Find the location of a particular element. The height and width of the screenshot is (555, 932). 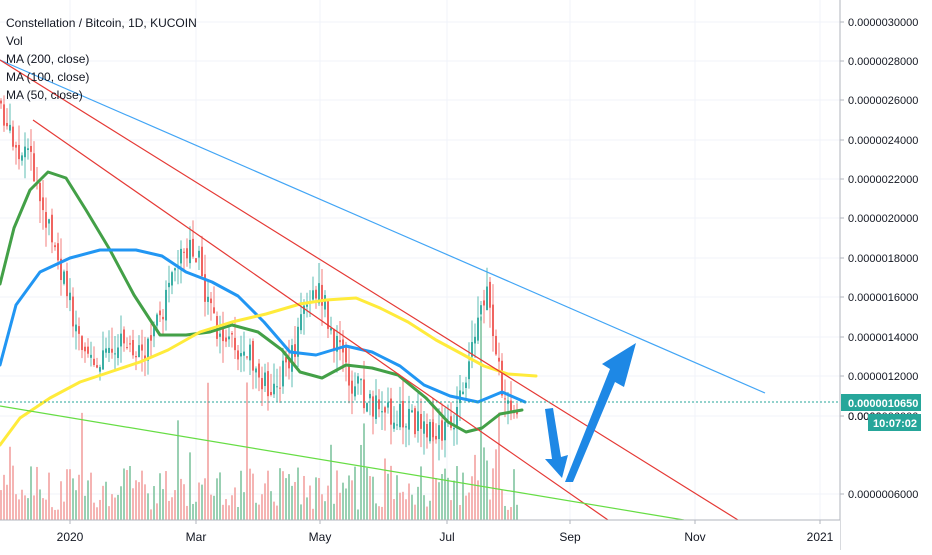

time-axis is located at coordinates (420, 535).